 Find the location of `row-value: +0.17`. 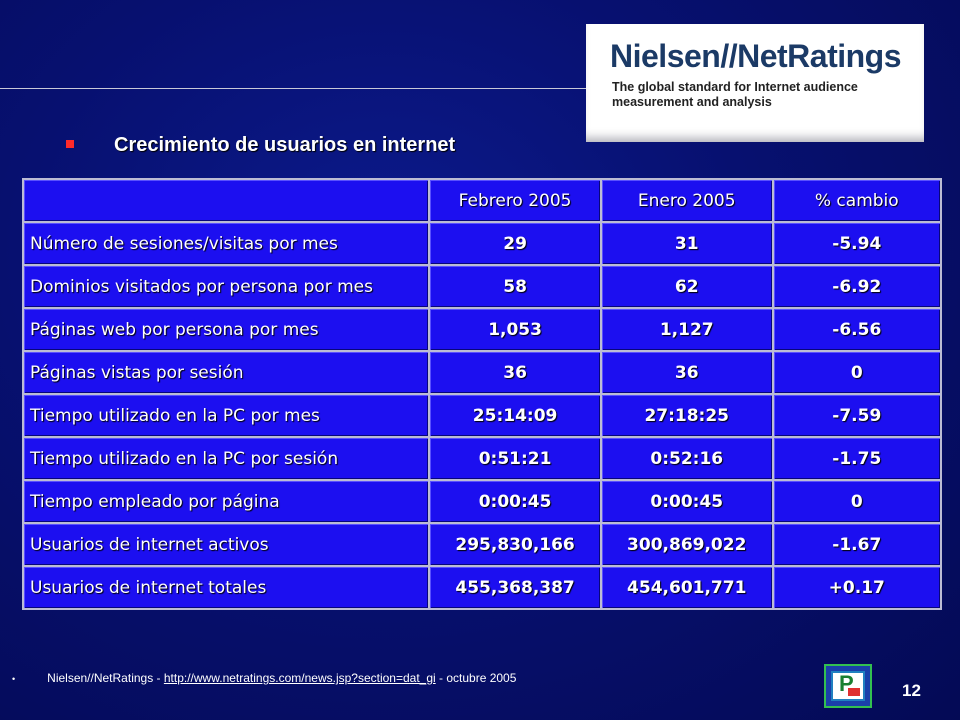

row-value: +0.17 is located at coordinates (856, 587).